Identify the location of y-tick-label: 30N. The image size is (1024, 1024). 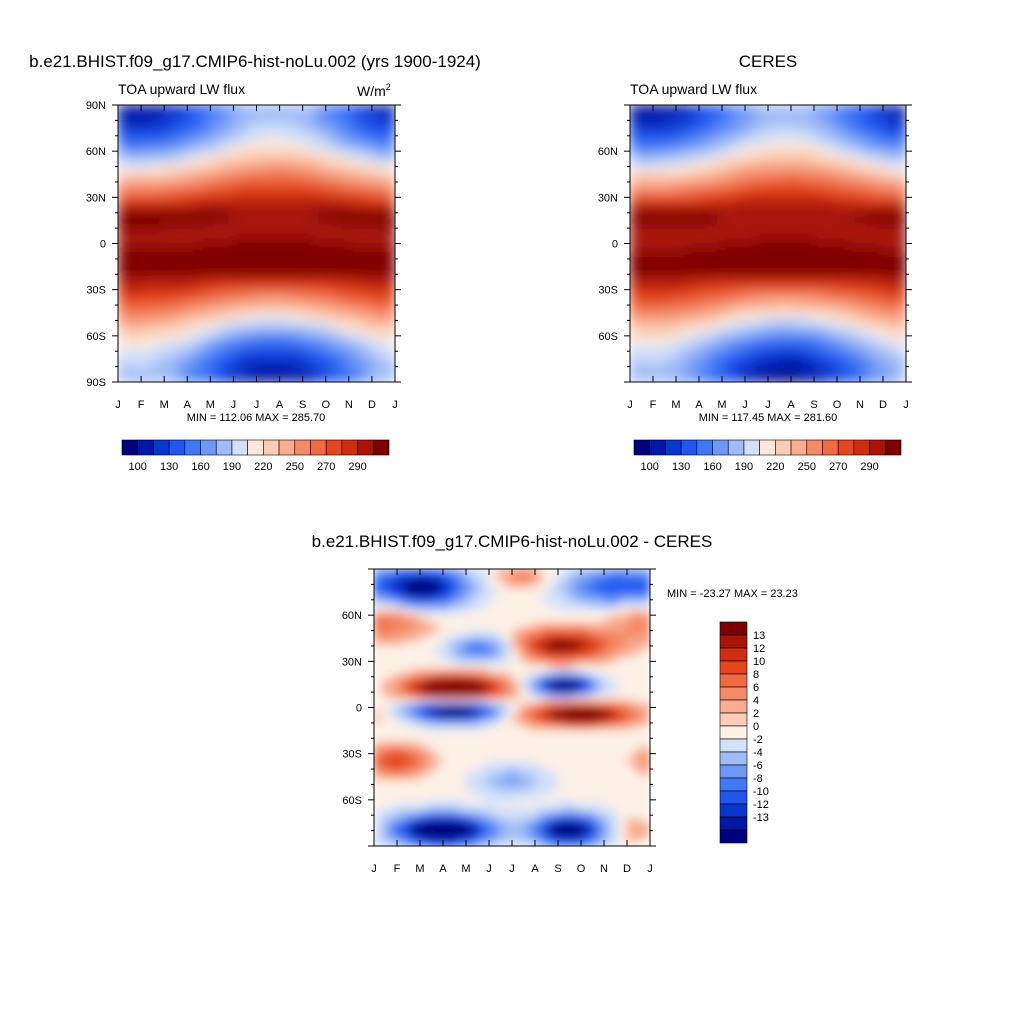
(608, 198).